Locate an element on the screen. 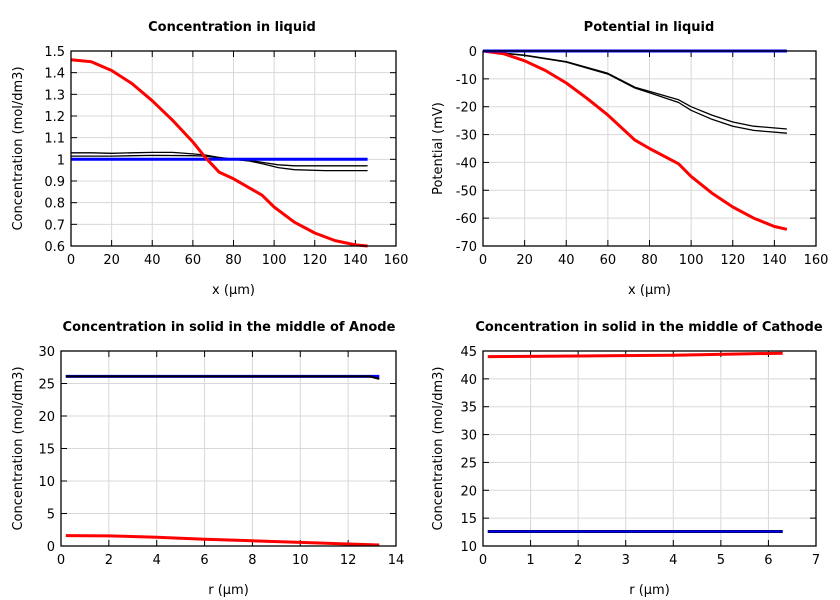 Image resolution: width=840 pixels, height=600 pixels. y-tick-label: 1.5 is located at coordinates (54, 52).